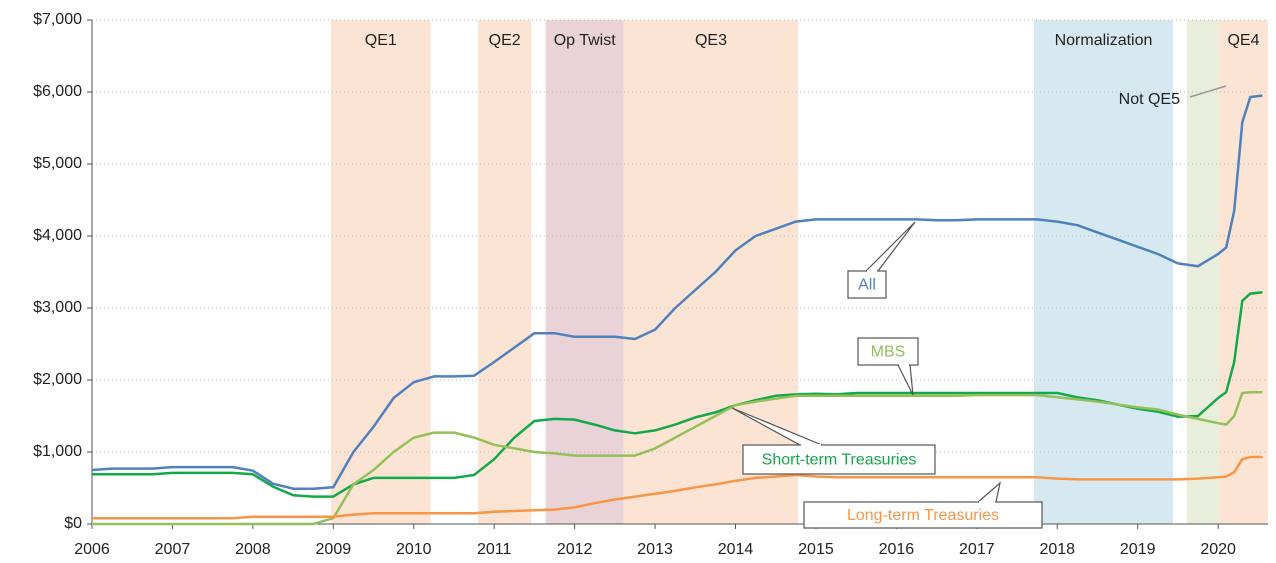 Image resolution: width=1276 pixels, height=563 pixels. I want to click on band-label: QE1, so click(381, 40).